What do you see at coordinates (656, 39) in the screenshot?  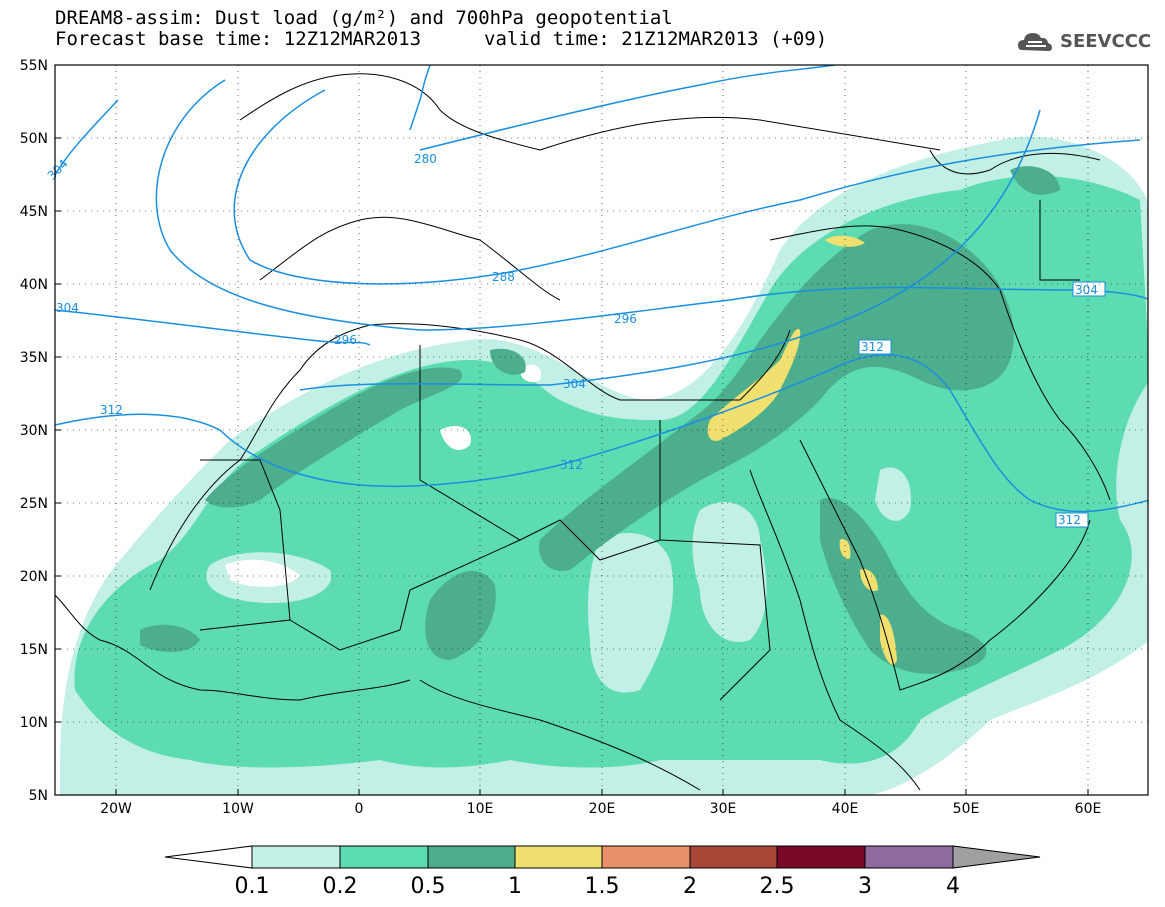 I see `valid-time: valid time: 21Z12MAR2013 (+09)` at bounding box center [656, 39].